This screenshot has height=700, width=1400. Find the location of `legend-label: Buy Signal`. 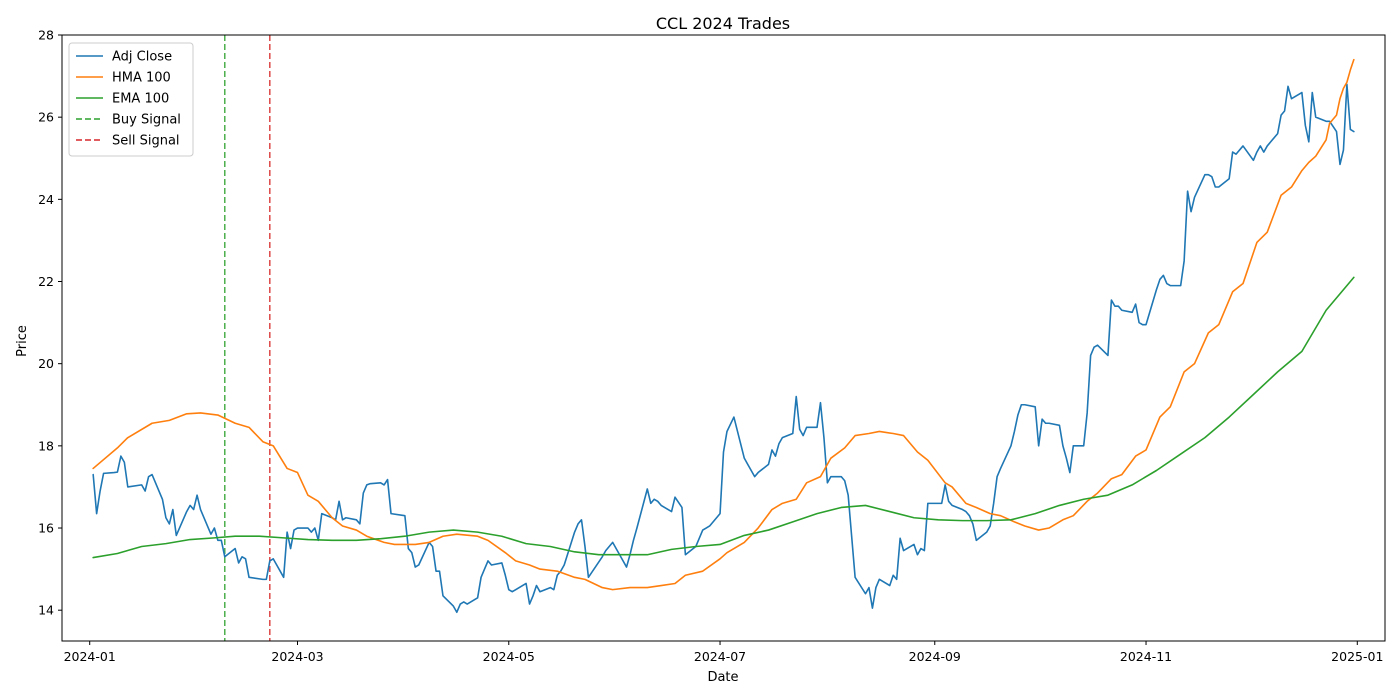

legend-label: Buy Signal is located at coordinates (146, 120).